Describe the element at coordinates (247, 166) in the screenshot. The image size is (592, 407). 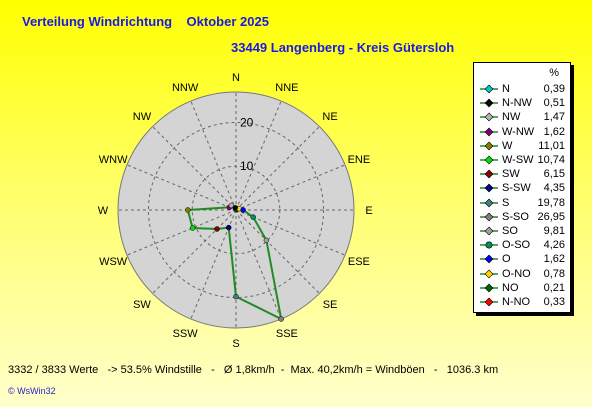
I see `ring-tick-label: 10` at that location.